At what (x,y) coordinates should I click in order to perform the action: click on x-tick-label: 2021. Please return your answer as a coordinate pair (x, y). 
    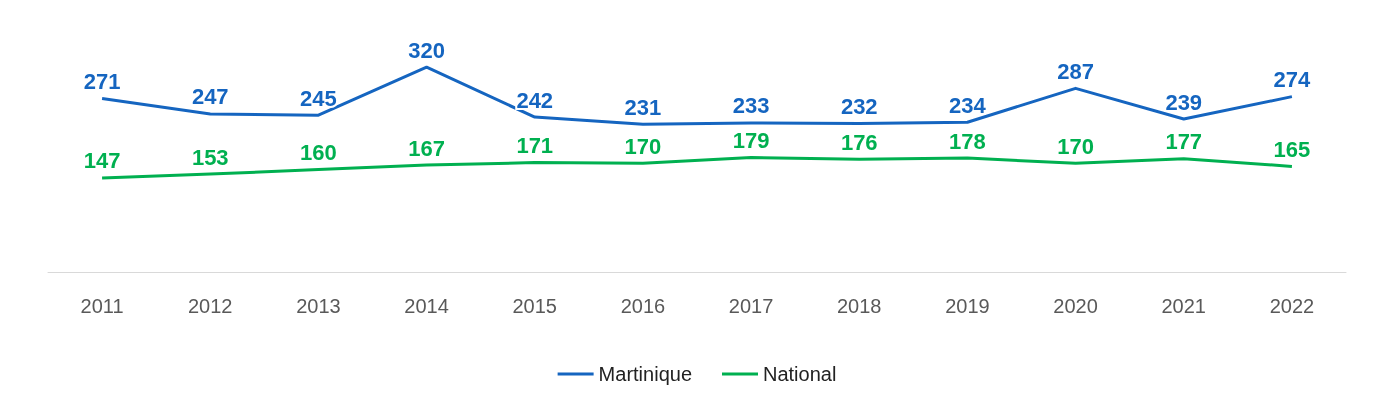
    Looking at the image, I should click on (1183, 306).